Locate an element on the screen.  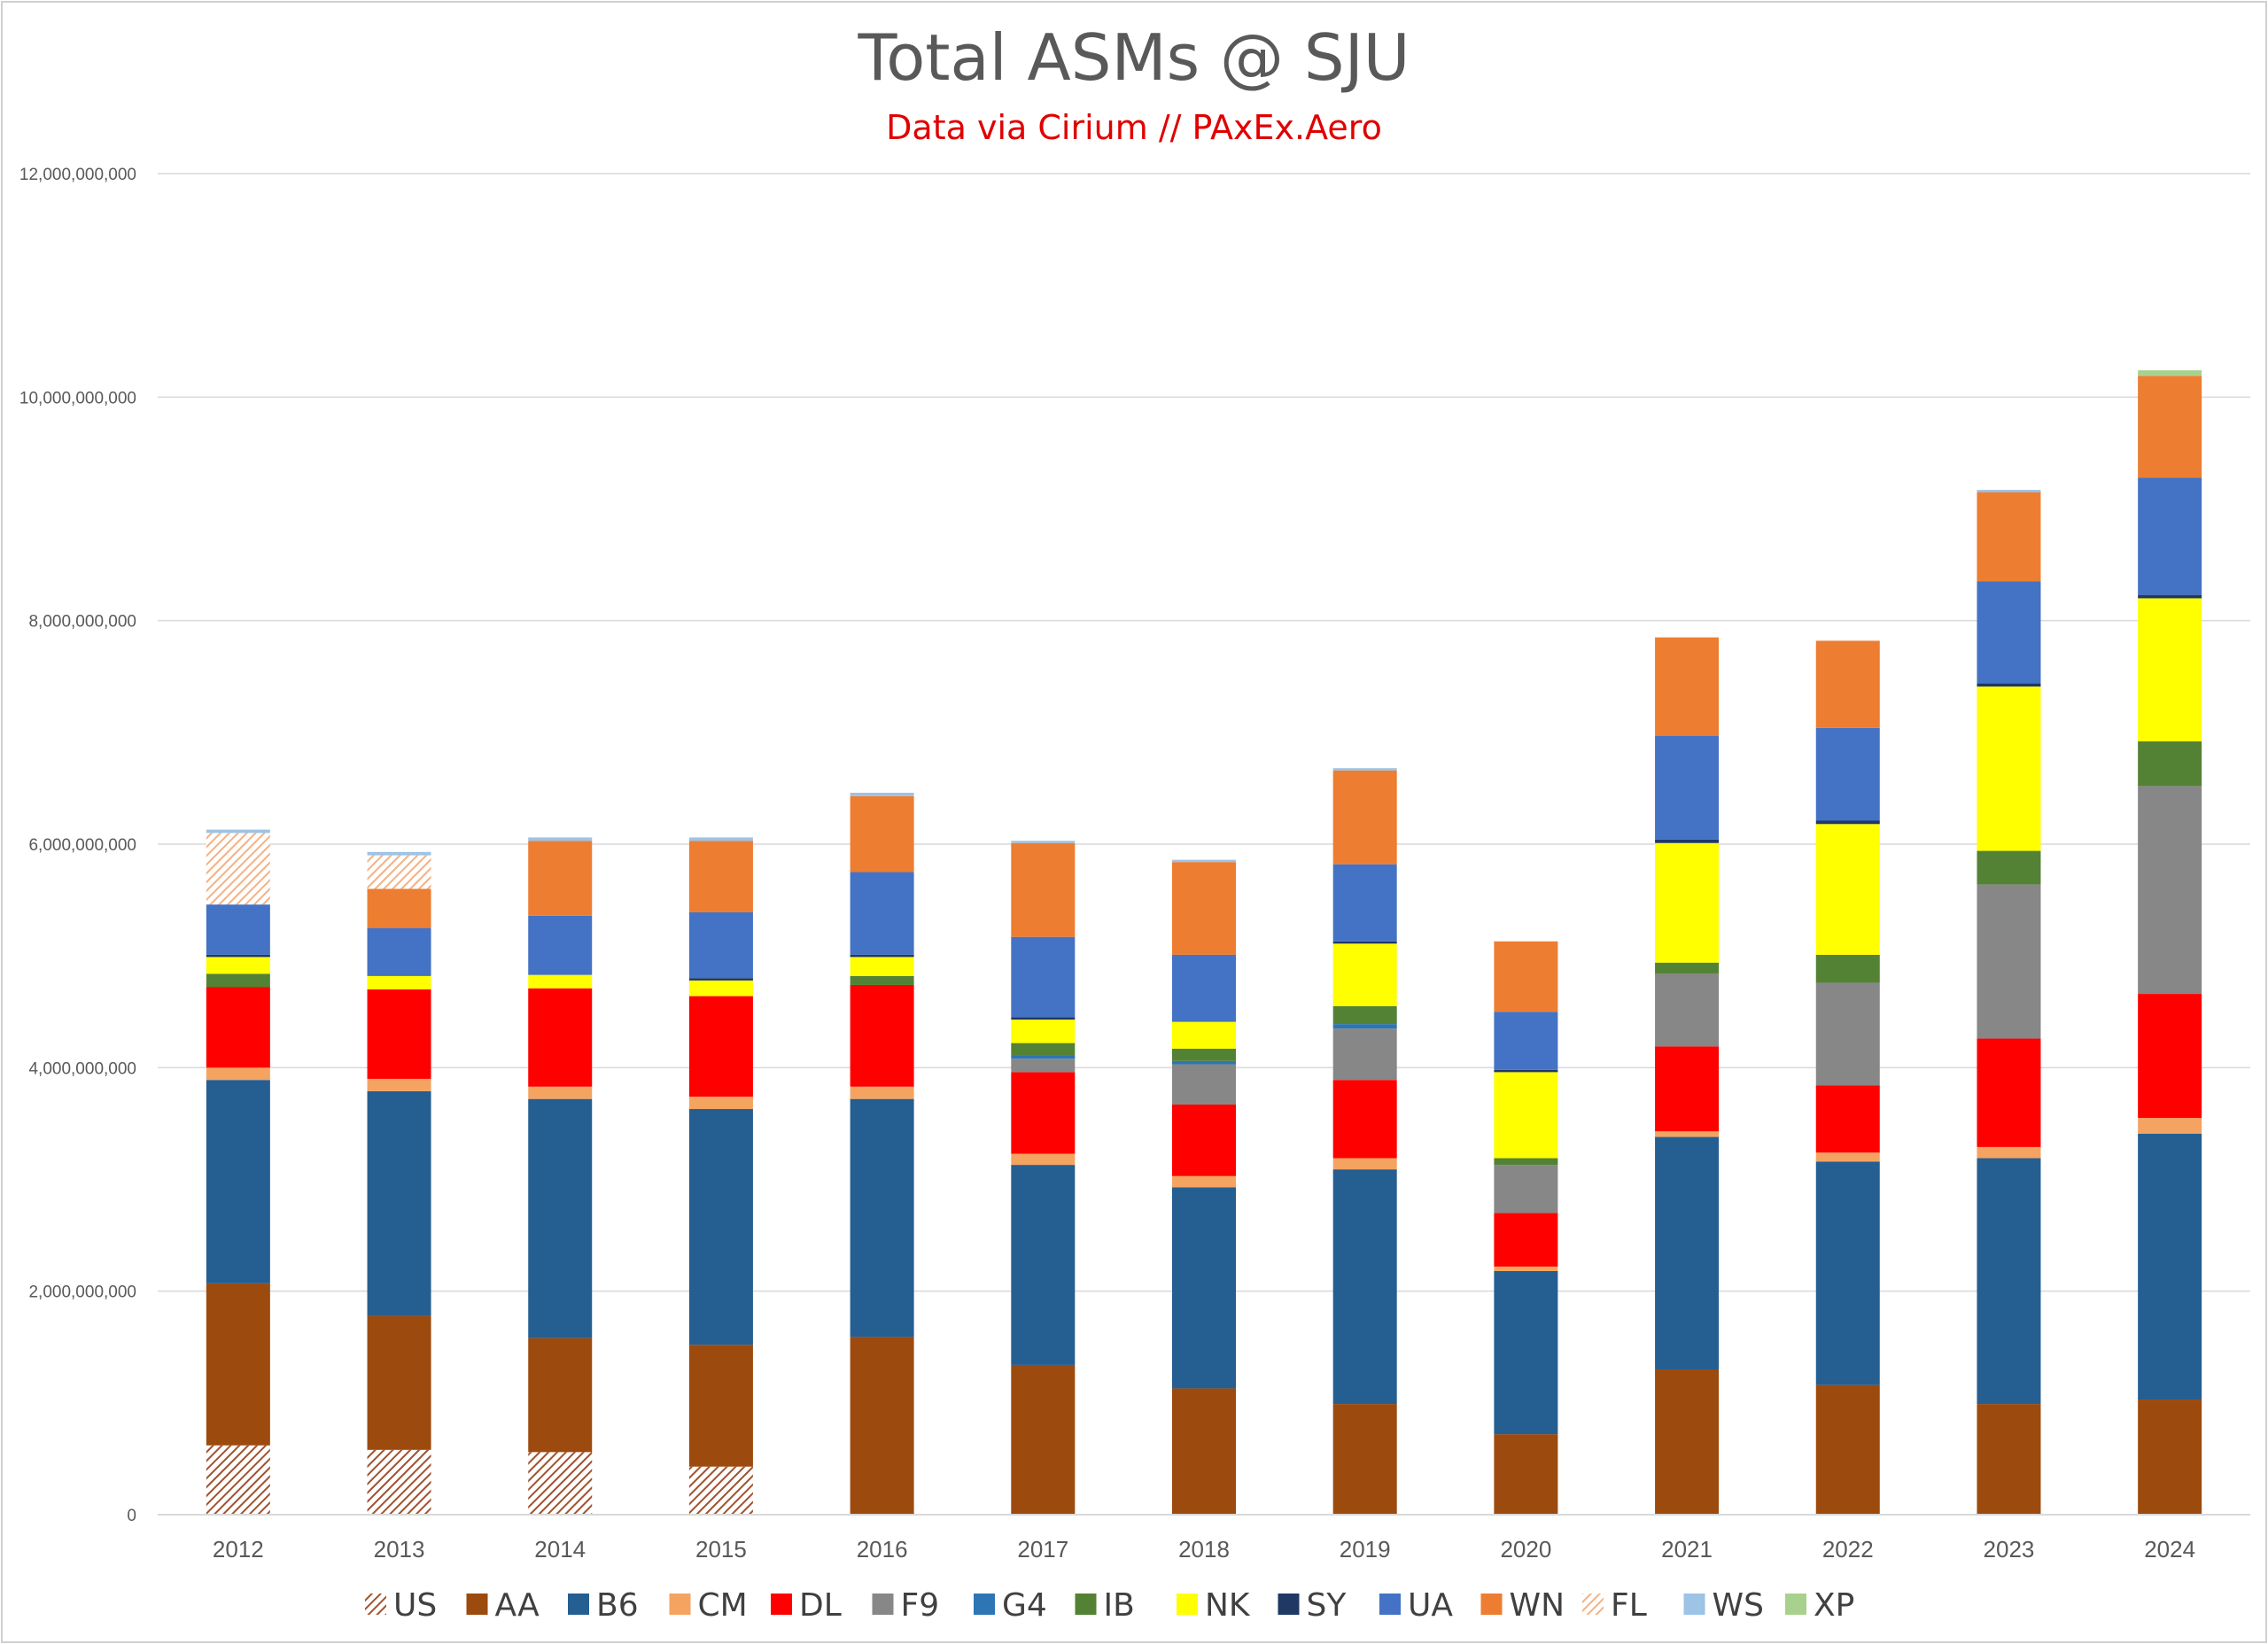
bar-b6-2014 is located at coordinates (560, 1218).